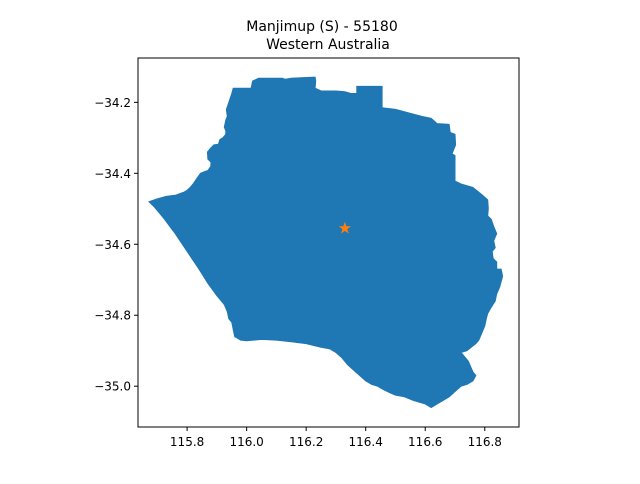  Describe the element at coordinates (485, 442) in the screenshot. I see `x-tick-label: 116.8` at that location.